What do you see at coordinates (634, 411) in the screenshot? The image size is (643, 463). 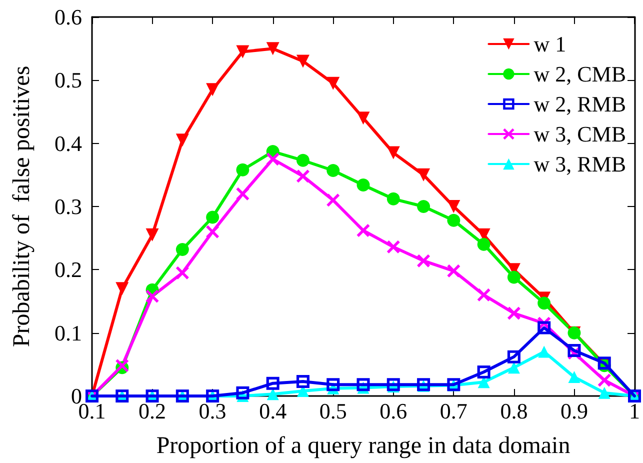 I see `x-tick-label: 1` at bounding box center [634, 411].